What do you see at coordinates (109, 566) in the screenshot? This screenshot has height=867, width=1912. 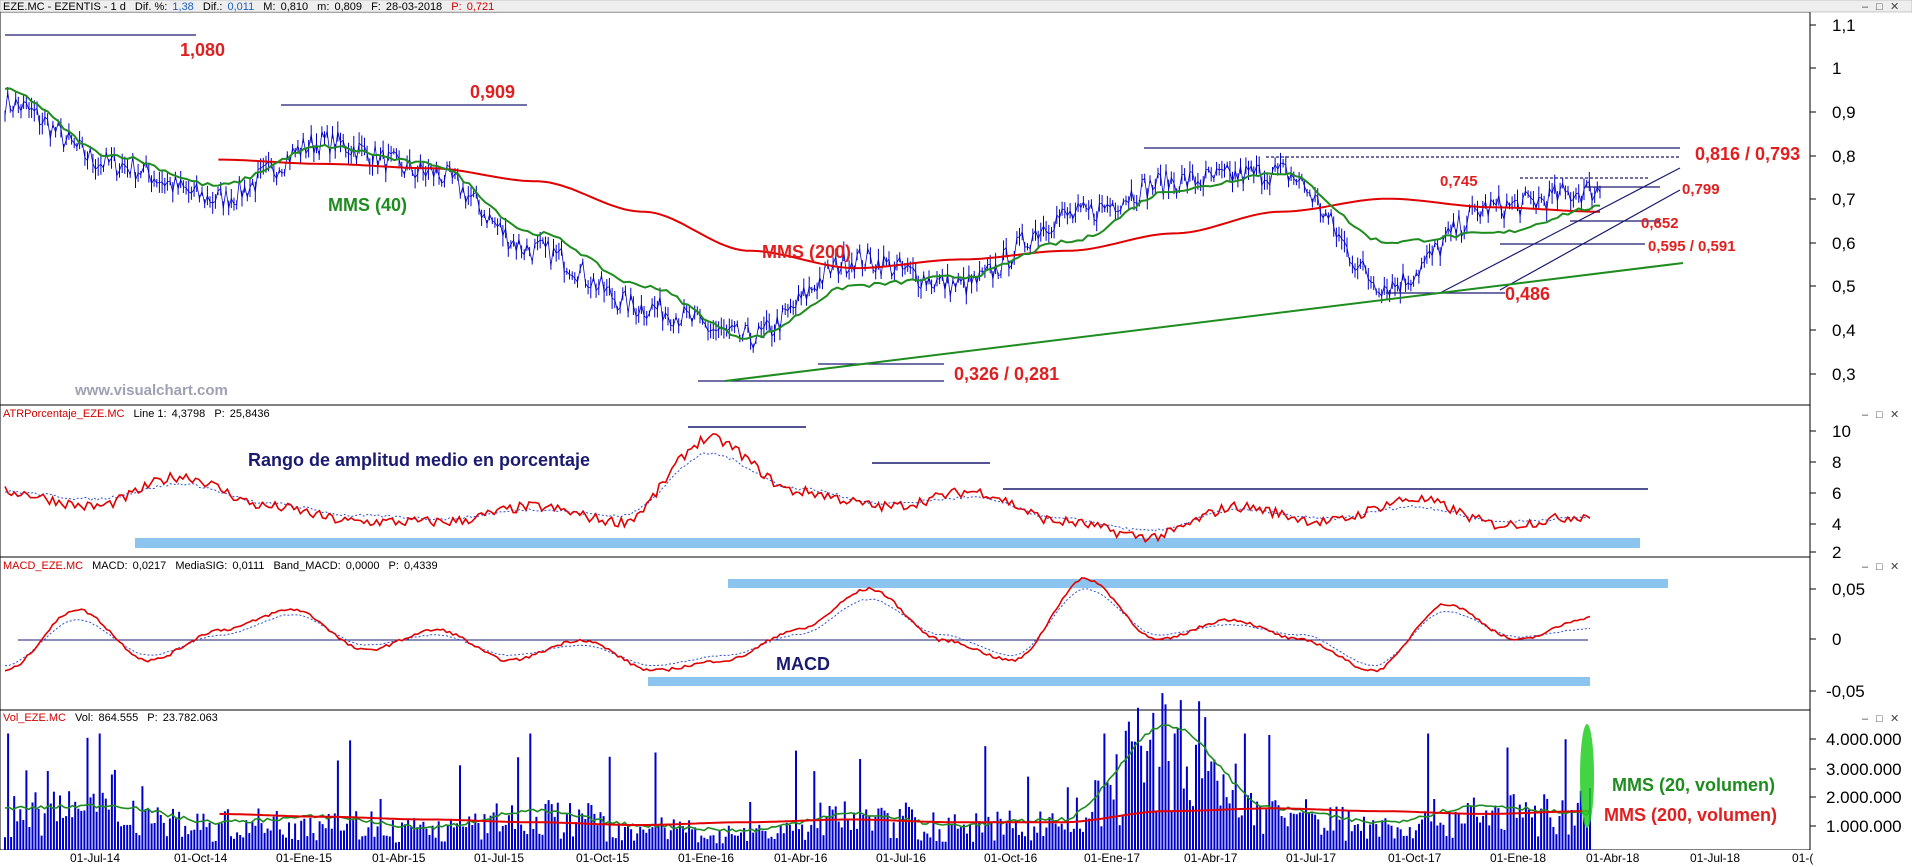 I see `macd-header-macd-label: MACD:` at bounding box center [109, 566].